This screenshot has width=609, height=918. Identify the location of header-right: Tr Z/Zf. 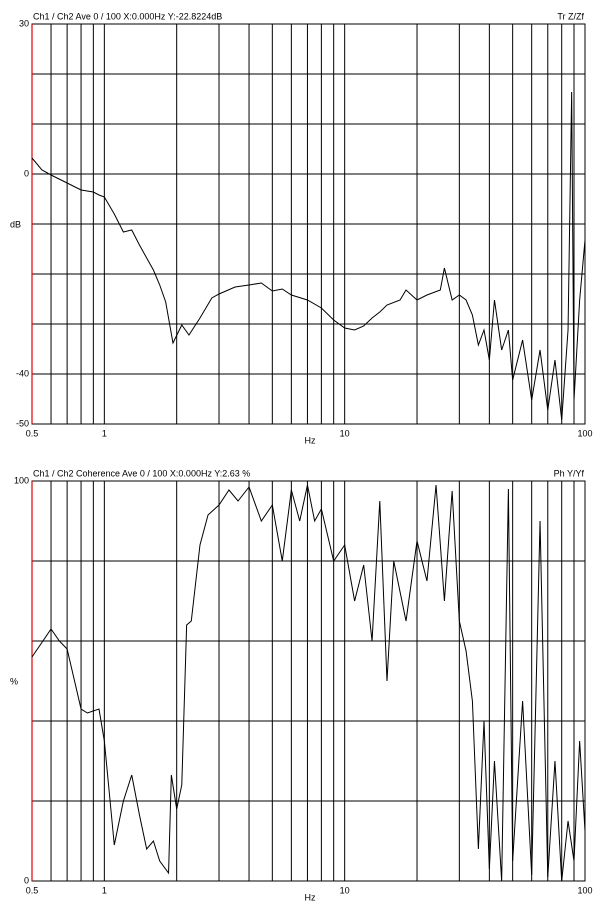
(570, 16).